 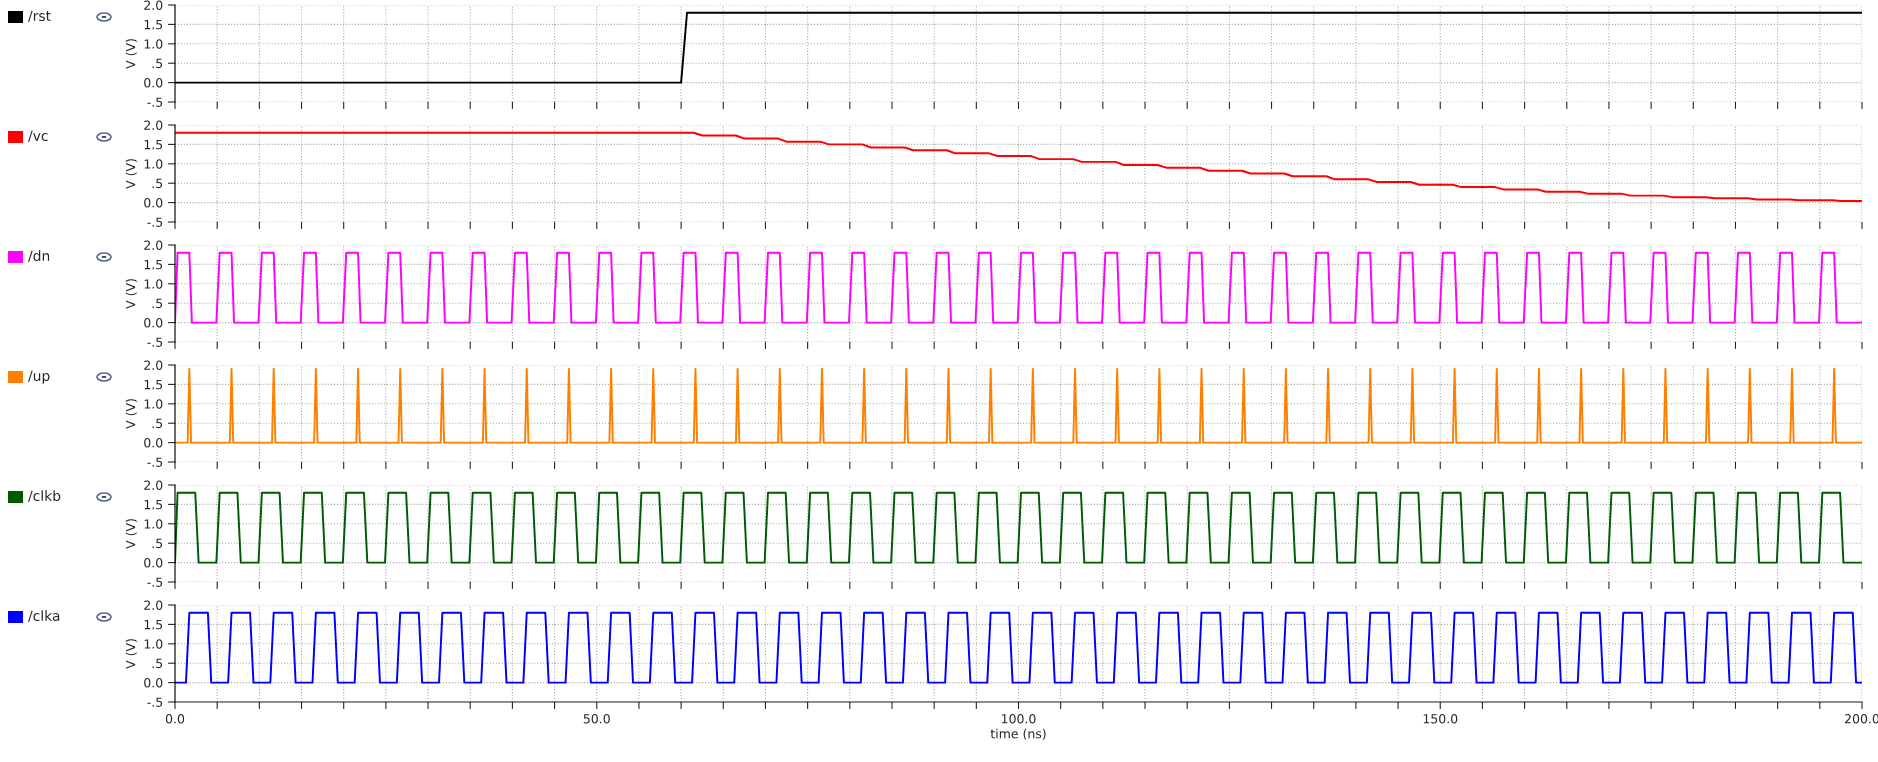 What do you see at coordinates (596, 719) in the screenshot?
I see `x-tick-label: 50.0` at bounding box center [596, 719].